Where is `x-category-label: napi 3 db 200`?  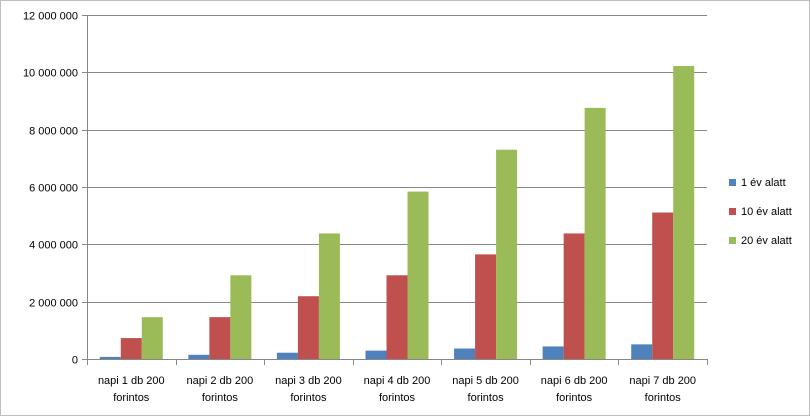
x-category-label: napi 3 db 200 is located at coordinates (308, 381).